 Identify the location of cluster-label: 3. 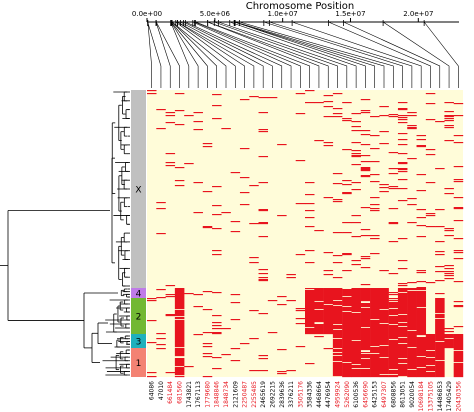
(139, 343).